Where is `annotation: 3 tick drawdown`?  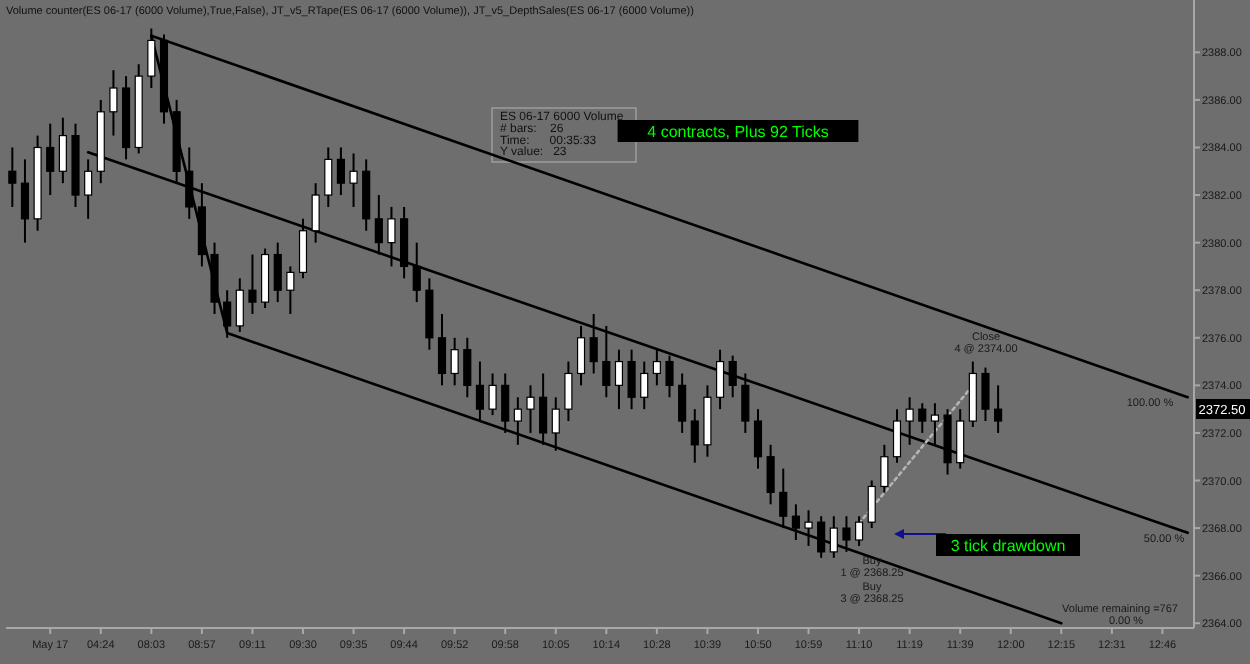 annotation: 3 tick drawdown is located at coordinates (1008, 546).